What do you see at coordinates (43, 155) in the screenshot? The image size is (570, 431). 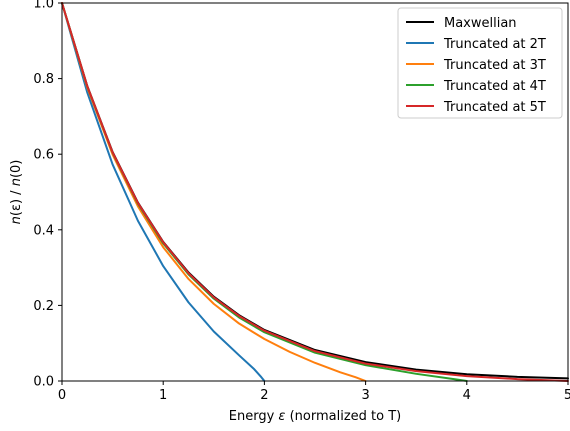 I see `y-tick-label: 0.6` at bounding box center [43, 155].